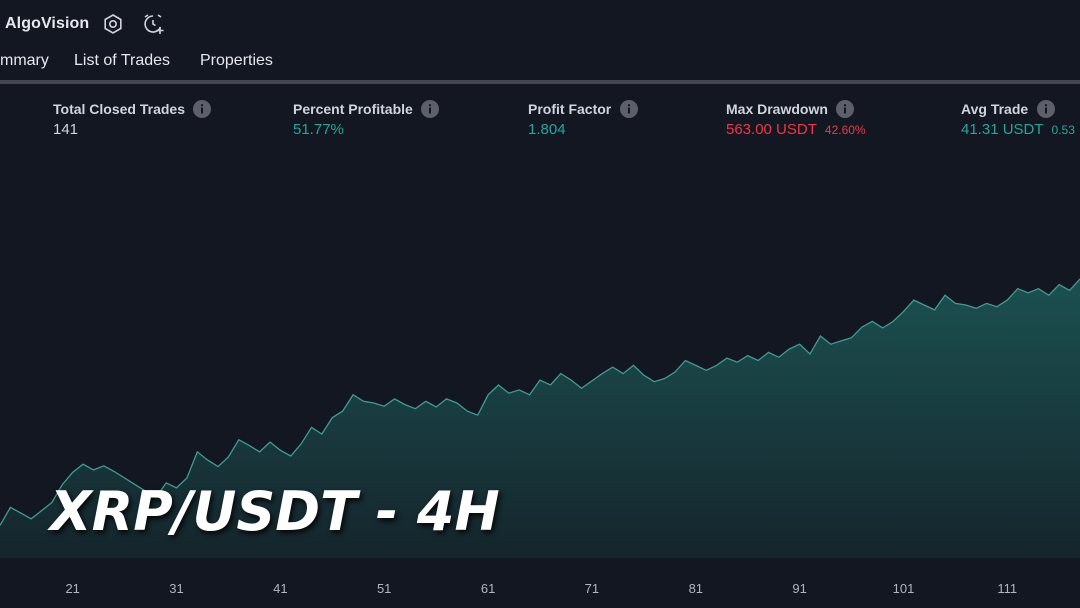 This screenshot has height=608, width=1080. Describe the element at coordinates (845, 130) in the screenshot. I see `metric-sub-value: 42.60%` at that location.